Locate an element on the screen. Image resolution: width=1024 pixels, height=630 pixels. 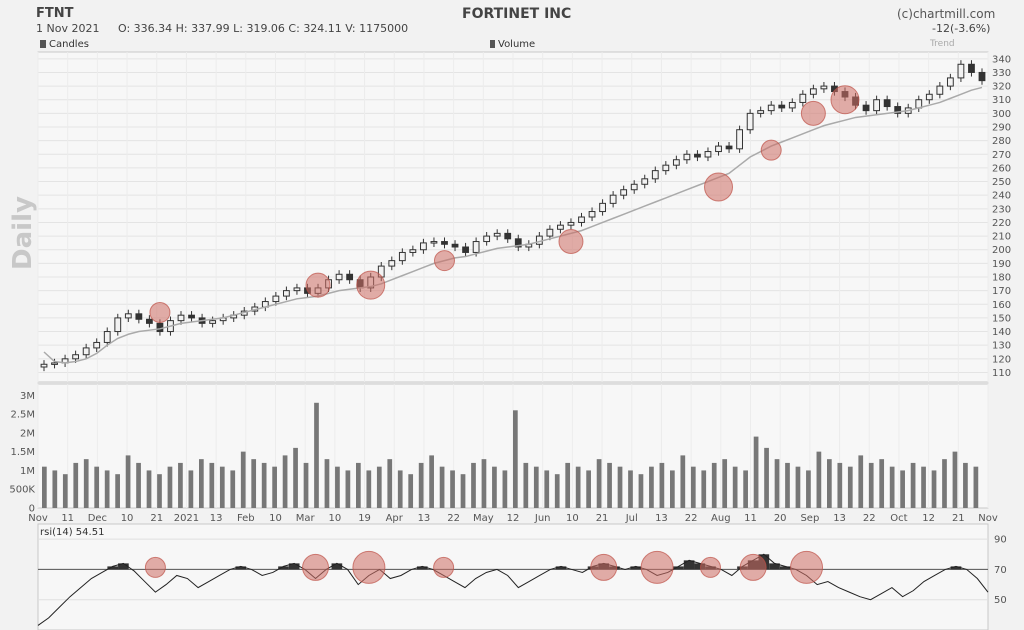
date-readout: 1 Nov 2021 is located at coordinates (68, 28).